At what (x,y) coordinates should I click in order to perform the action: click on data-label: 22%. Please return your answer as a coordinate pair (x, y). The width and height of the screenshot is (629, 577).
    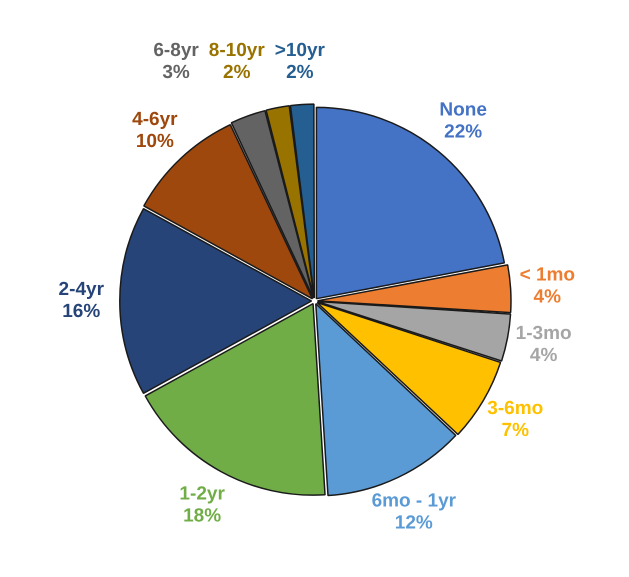
    Looking at the image, I should click on (463, 132).